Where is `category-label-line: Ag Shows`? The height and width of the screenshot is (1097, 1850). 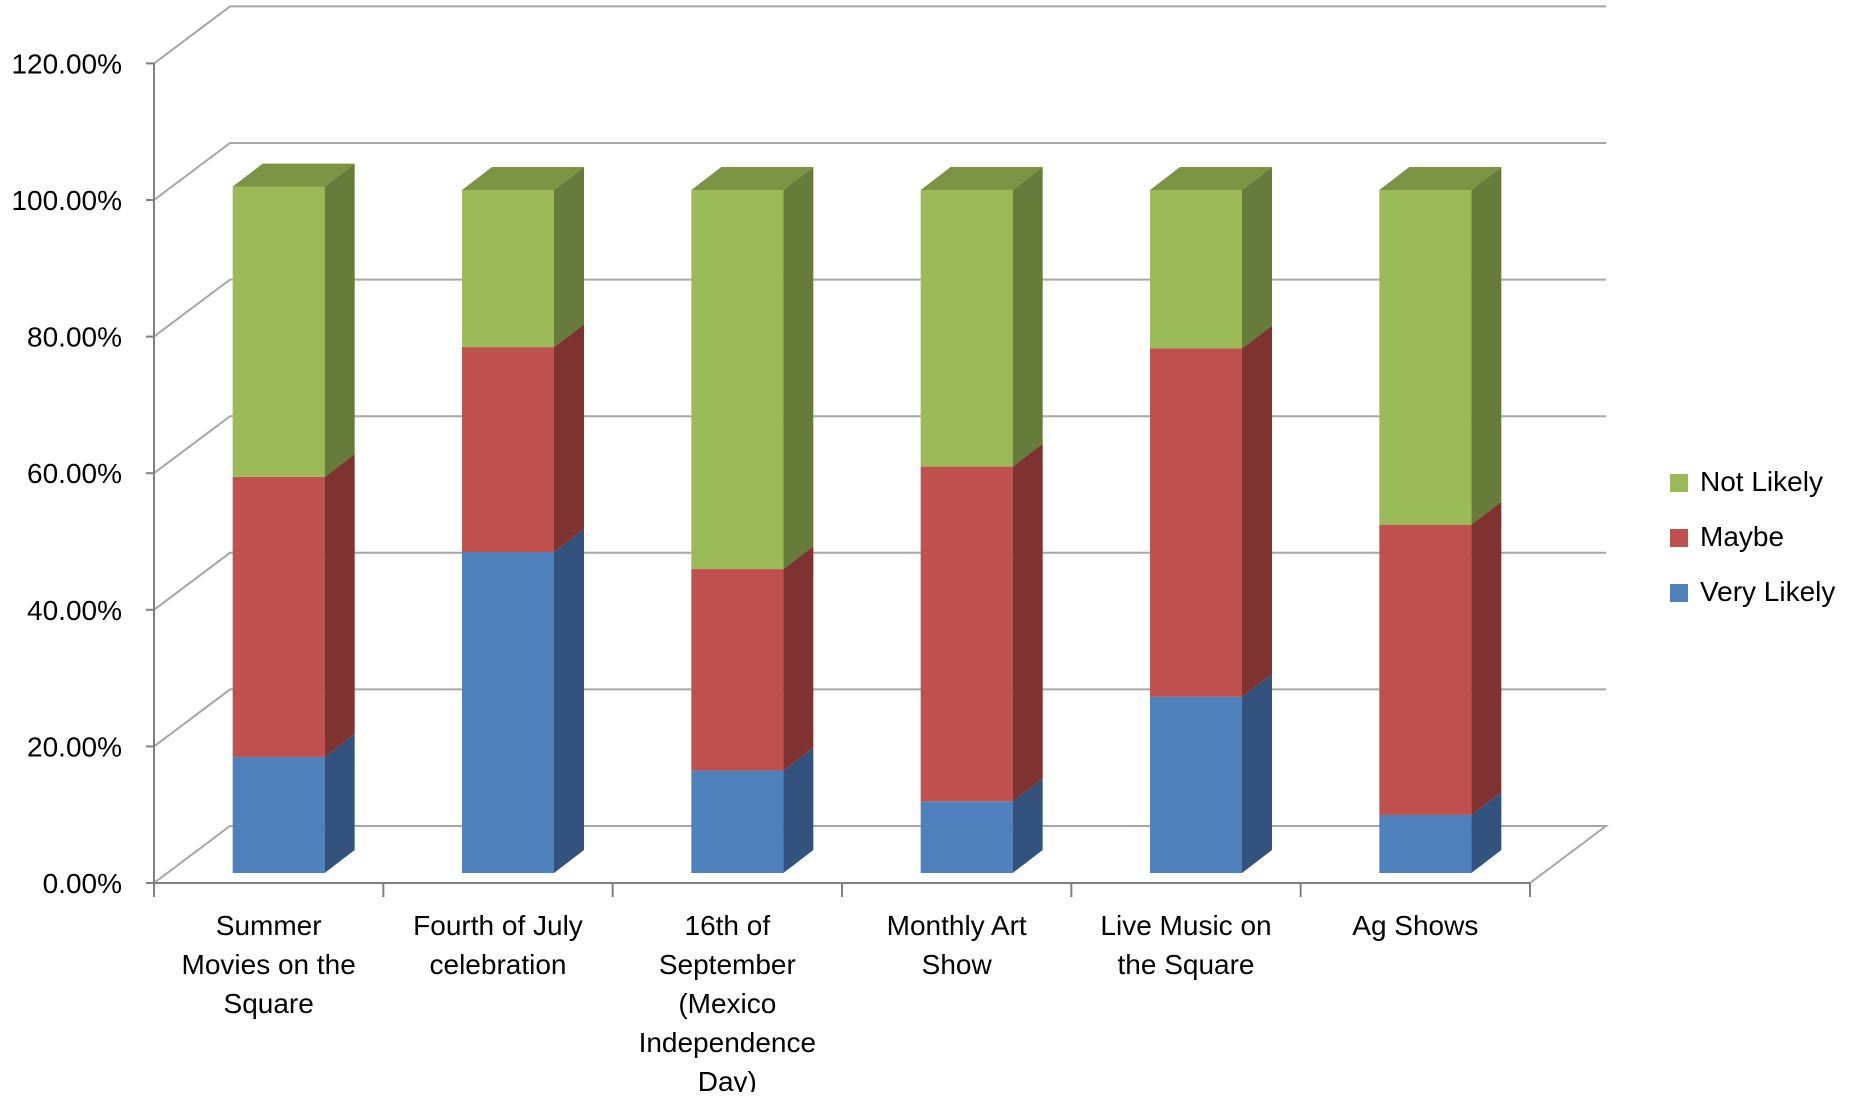
category-label-line: Ag Shows is located at coordinates (1415, 925).